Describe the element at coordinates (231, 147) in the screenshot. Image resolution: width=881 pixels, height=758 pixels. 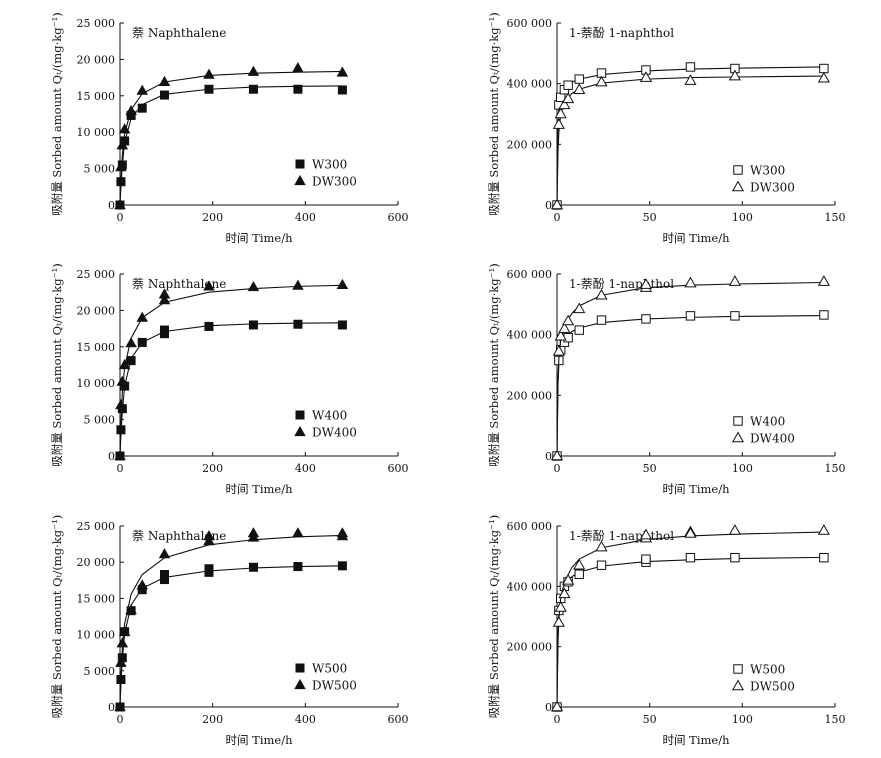
I see `series-W300` at that location.